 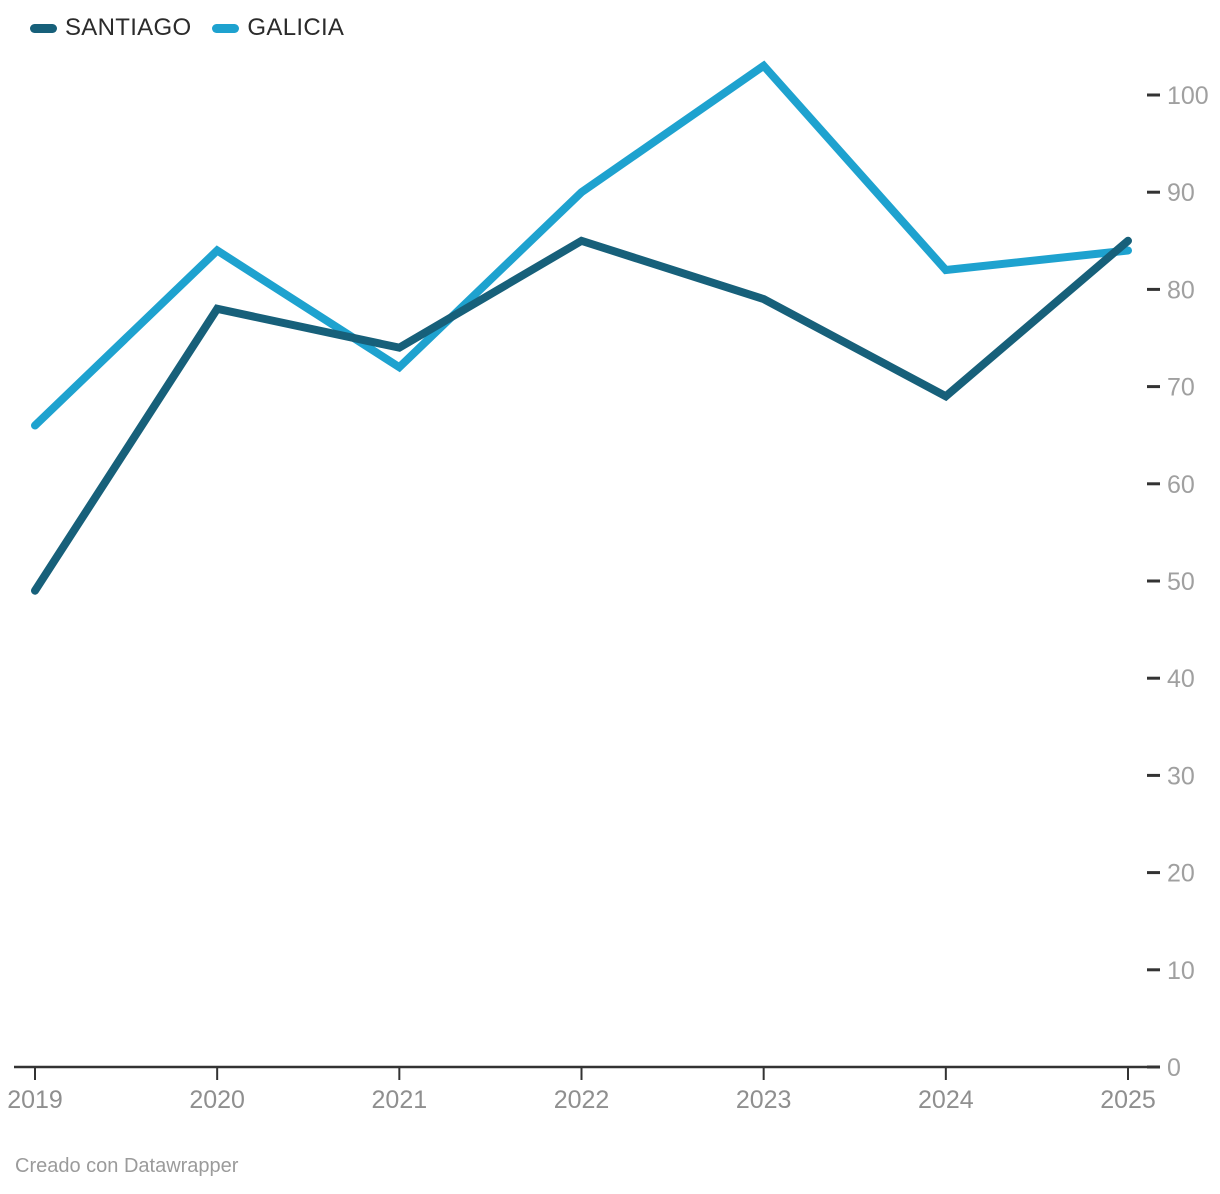 What do you see at coordinates (582, 1100) in the screenshot?
I see `x-tick-label: 2022` at bounding box center [582, 1100].